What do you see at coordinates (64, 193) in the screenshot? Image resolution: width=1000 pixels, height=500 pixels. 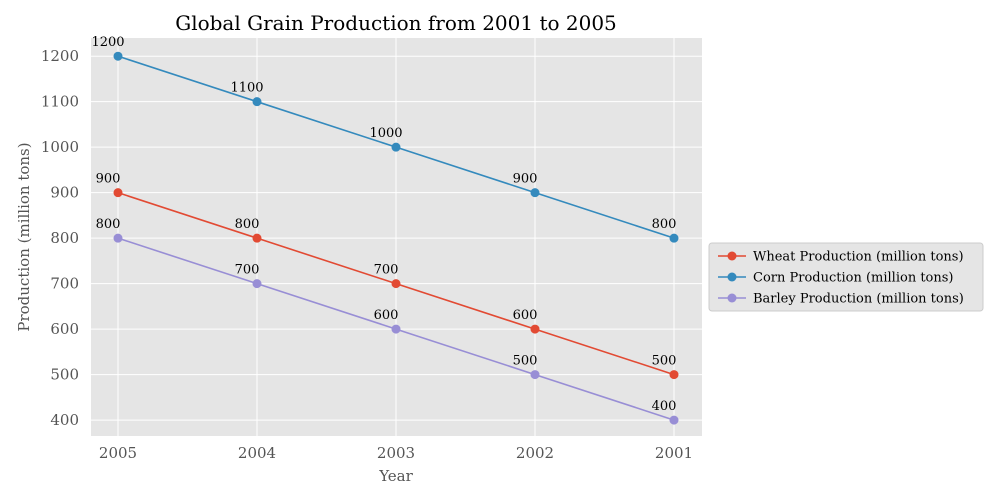 I see `y-tick-label: 900` at bounding box center [64, 193].